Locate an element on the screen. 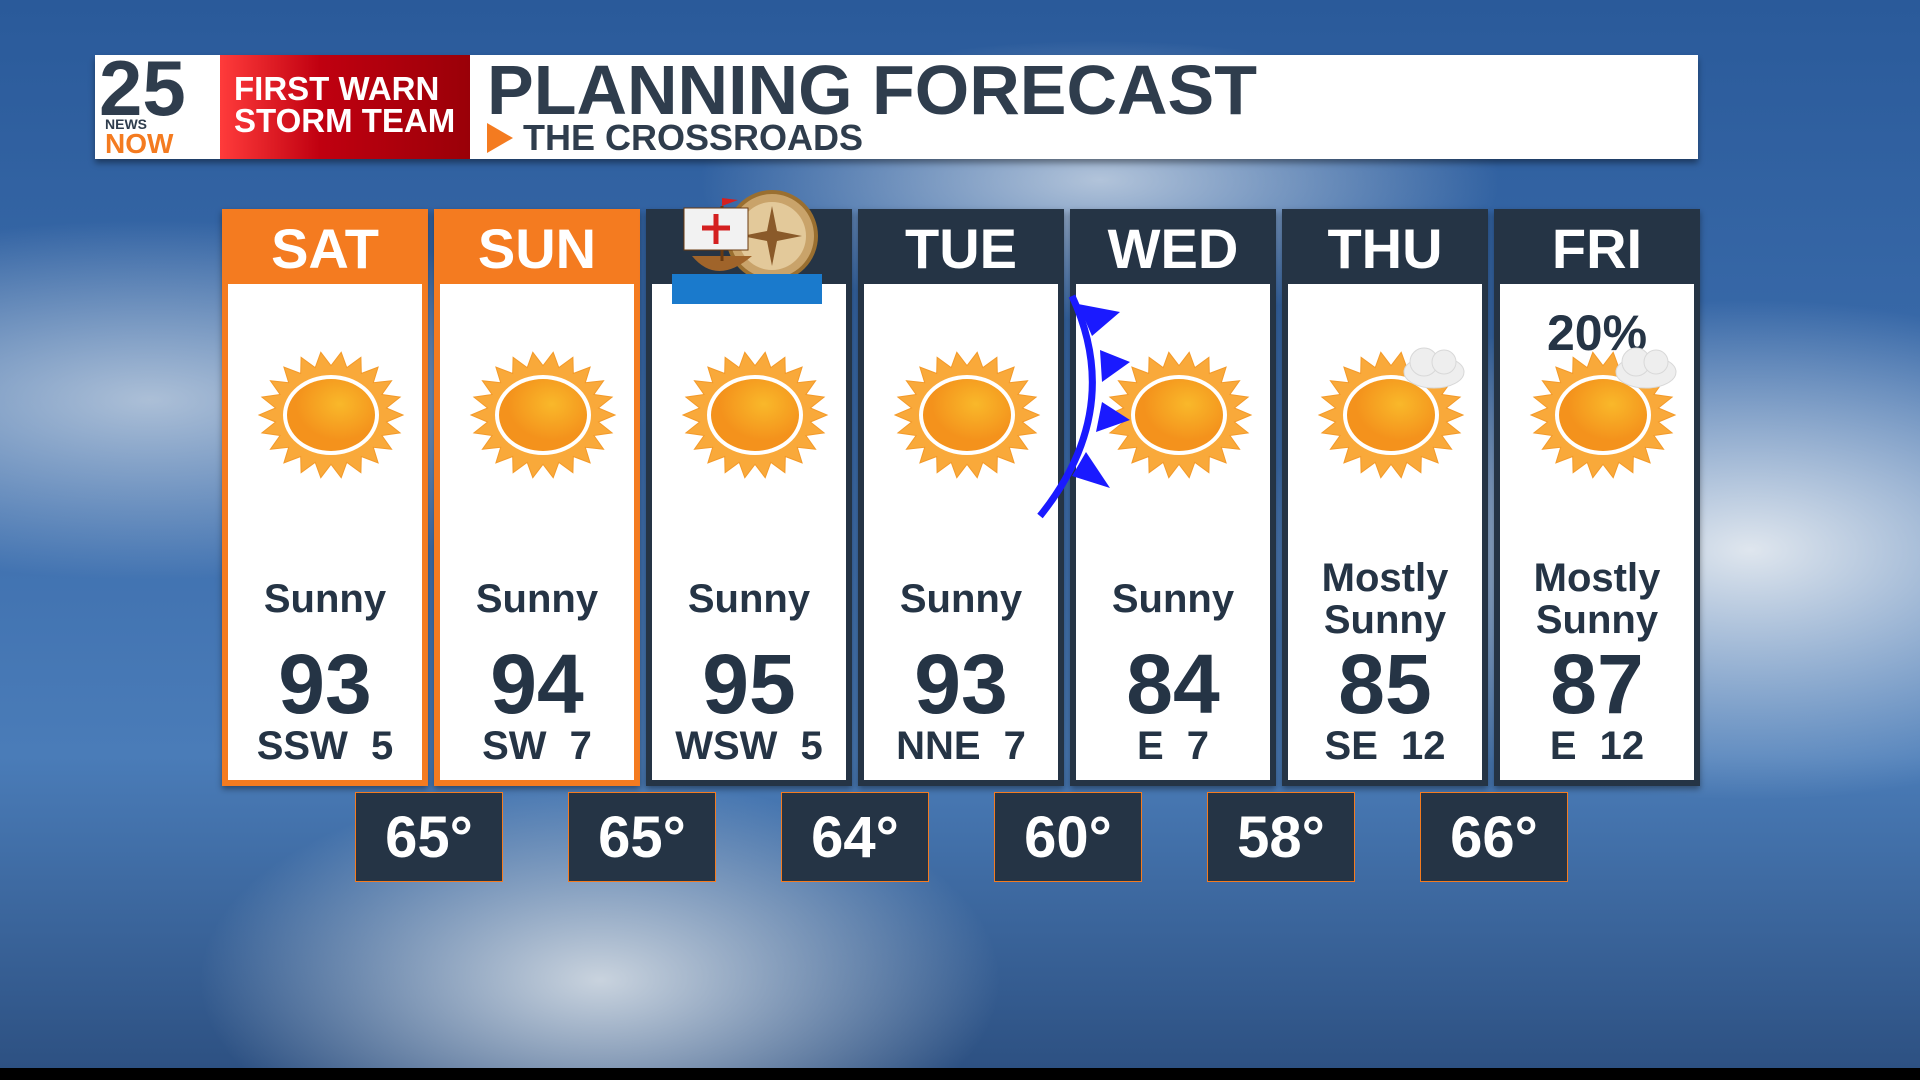  forecast-day-sun: SUN Sunny 94 SW 7 is located at coordinates (537, 497).